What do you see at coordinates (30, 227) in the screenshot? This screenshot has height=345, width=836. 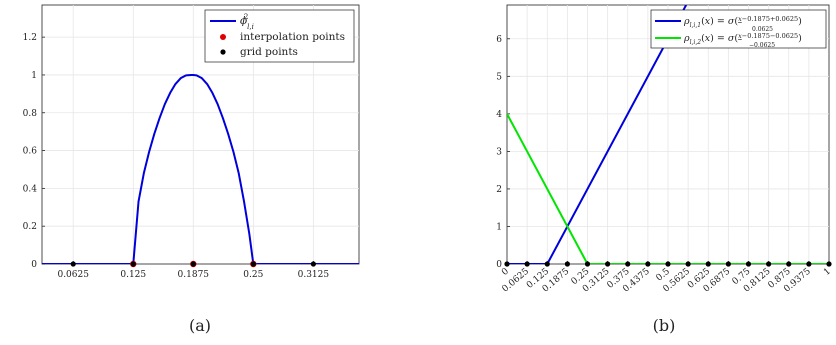 I see `y-tick-label-a: 0.2` at bounding box center [30, 227].